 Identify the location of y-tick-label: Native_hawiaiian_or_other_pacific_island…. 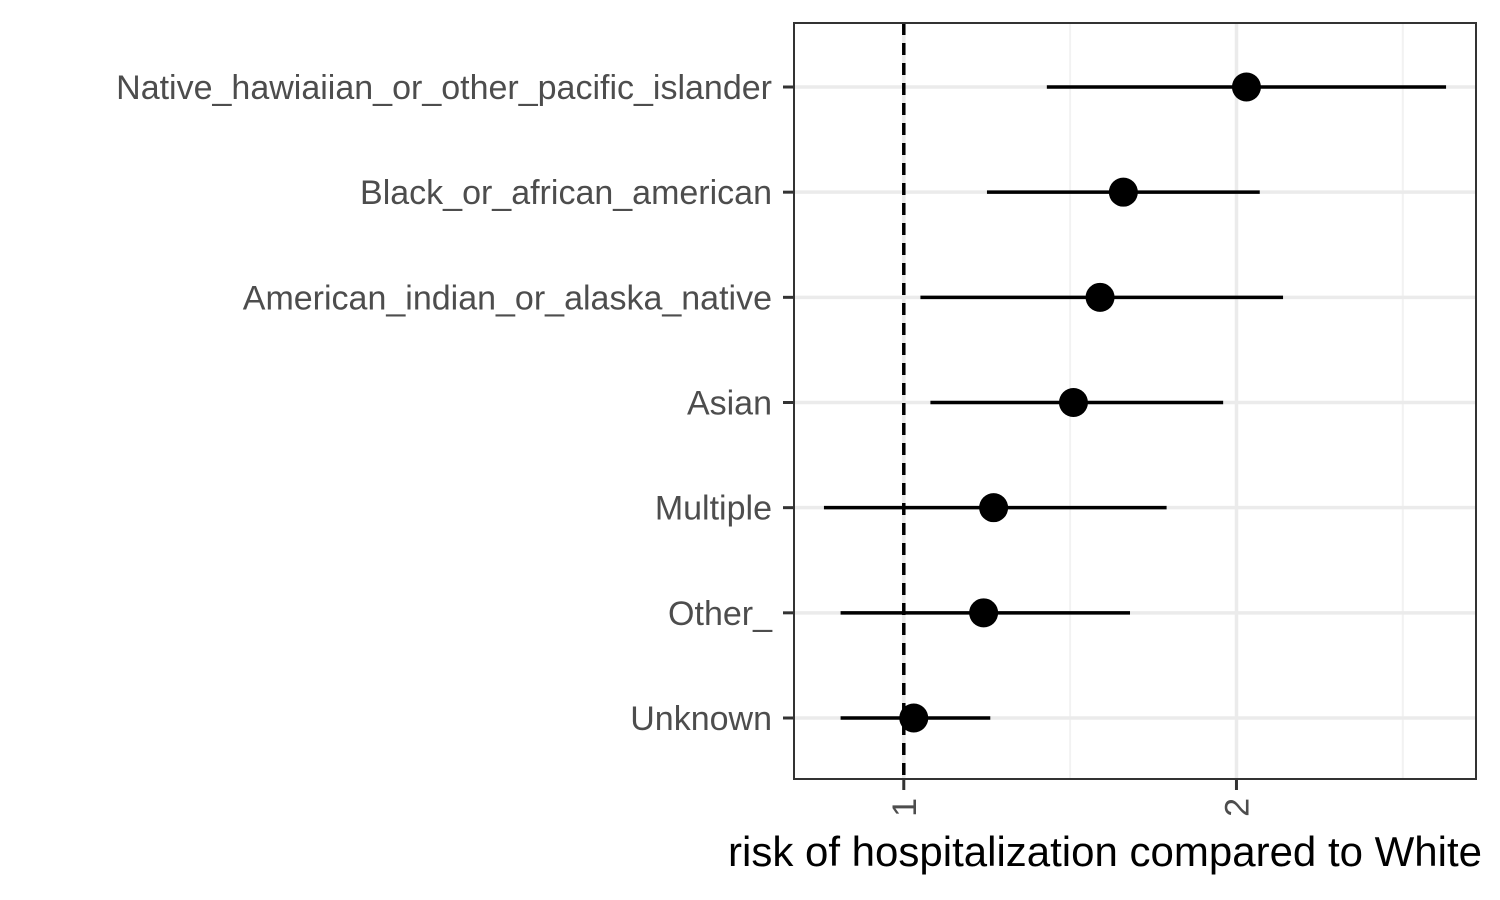
(444, 88).